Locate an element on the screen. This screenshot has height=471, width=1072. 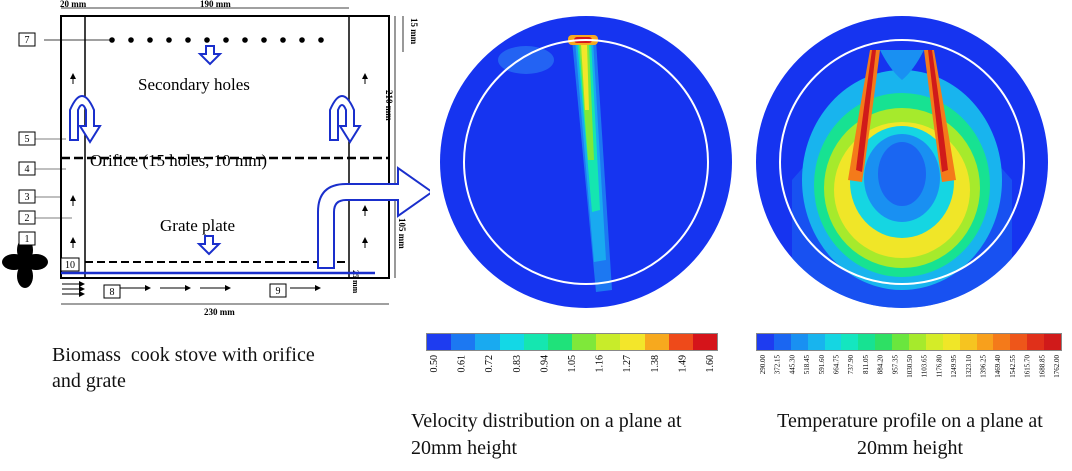
temperature-colorbar-tick: 1688.85 is located at coordinates (1042, 366).